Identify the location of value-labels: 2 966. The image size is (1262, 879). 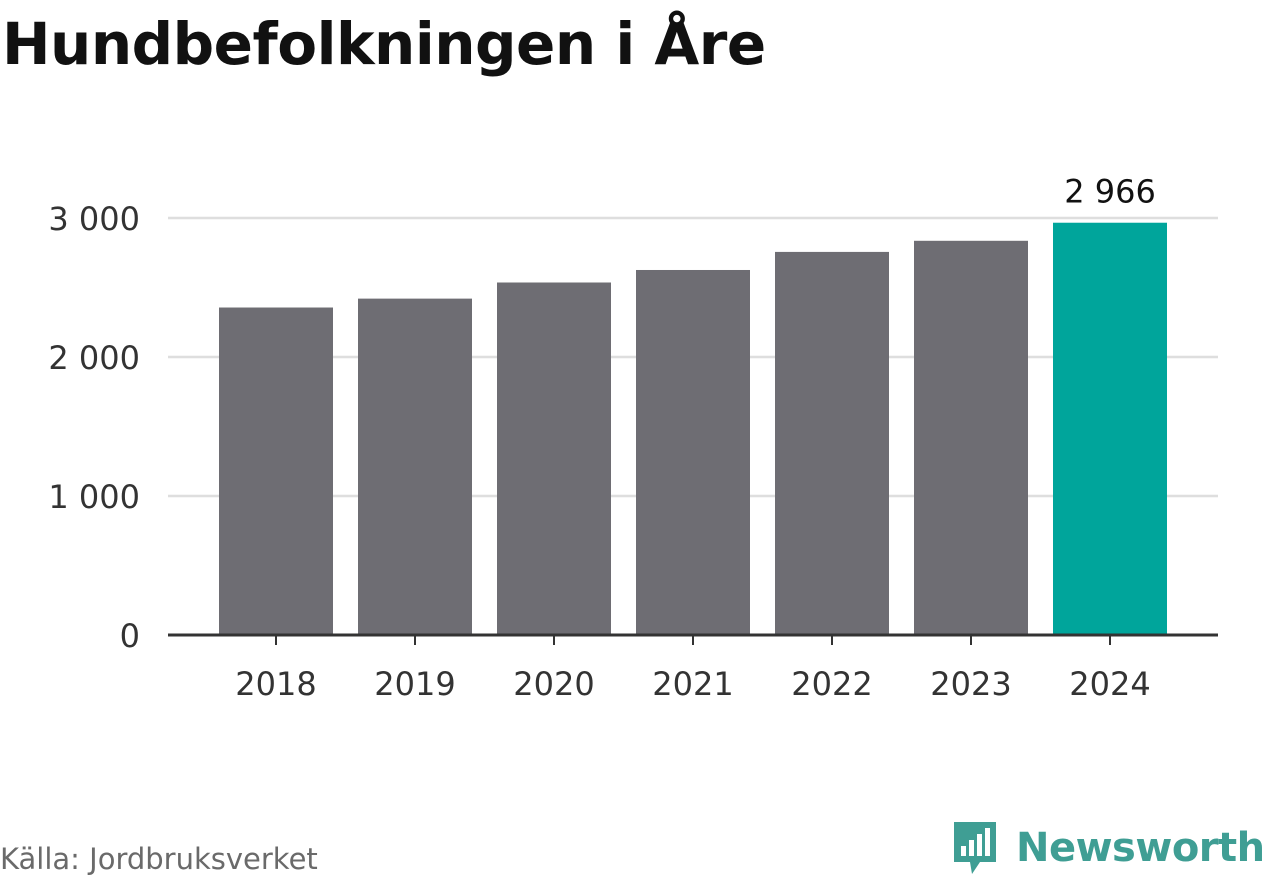
(1110, 192).